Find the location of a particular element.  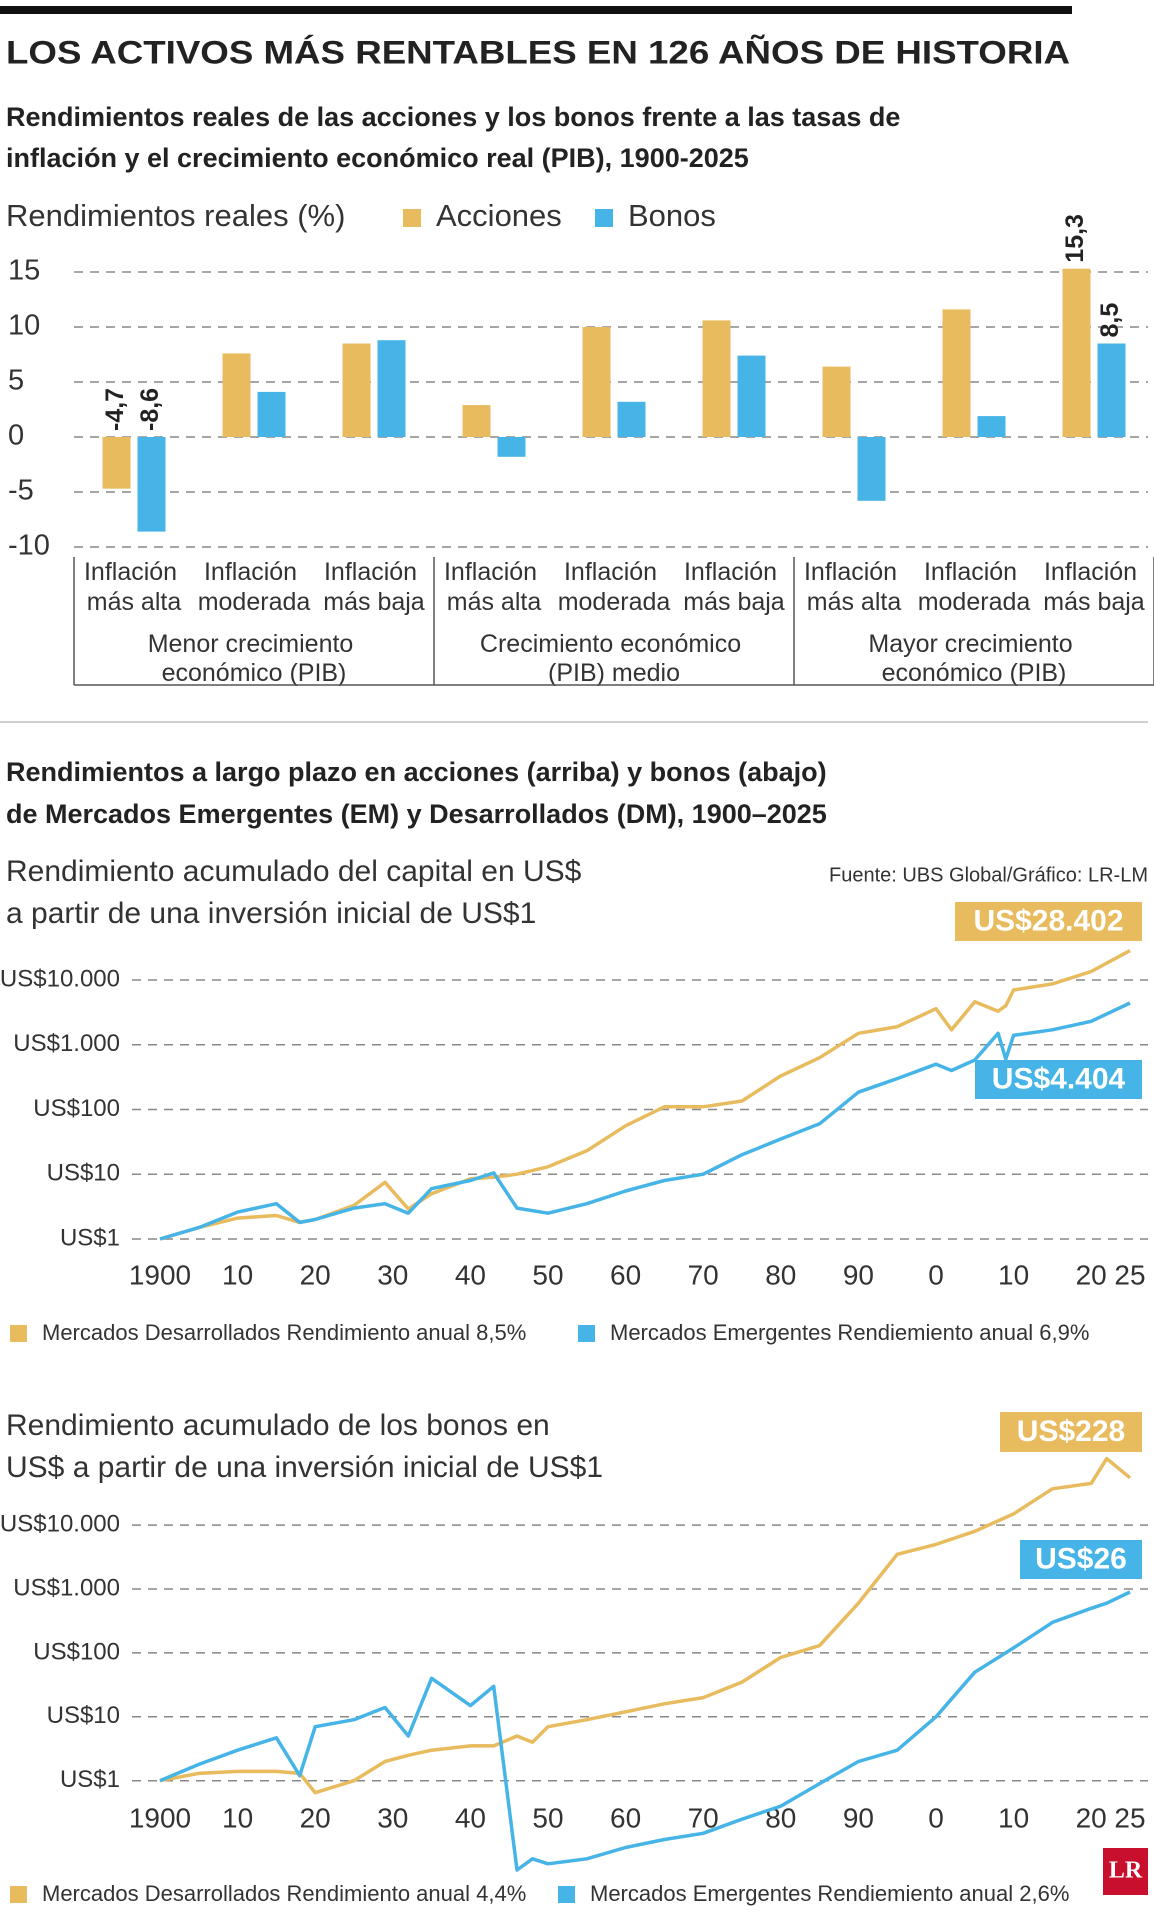

x-tick-label: 80 is located at coordinates (780, 1274).